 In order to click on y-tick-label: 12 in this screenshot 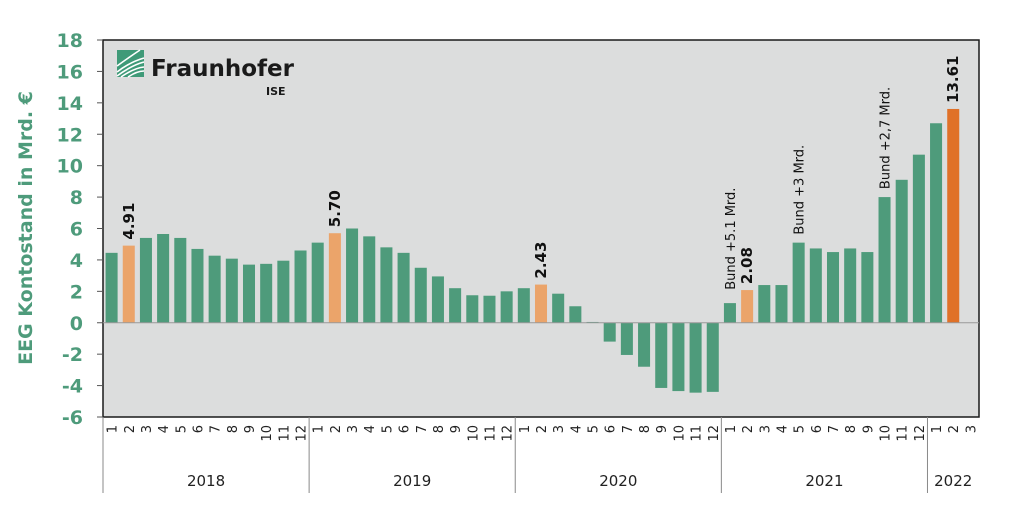, I will do `click(70, 135)`.